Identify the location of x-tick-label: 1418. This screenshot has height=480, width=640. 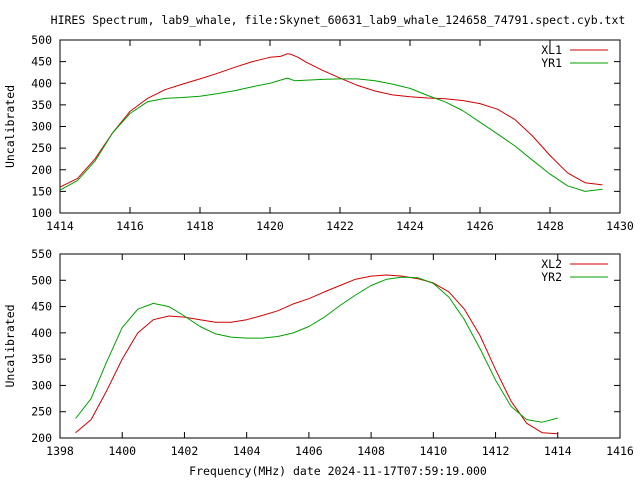
(200, 226).